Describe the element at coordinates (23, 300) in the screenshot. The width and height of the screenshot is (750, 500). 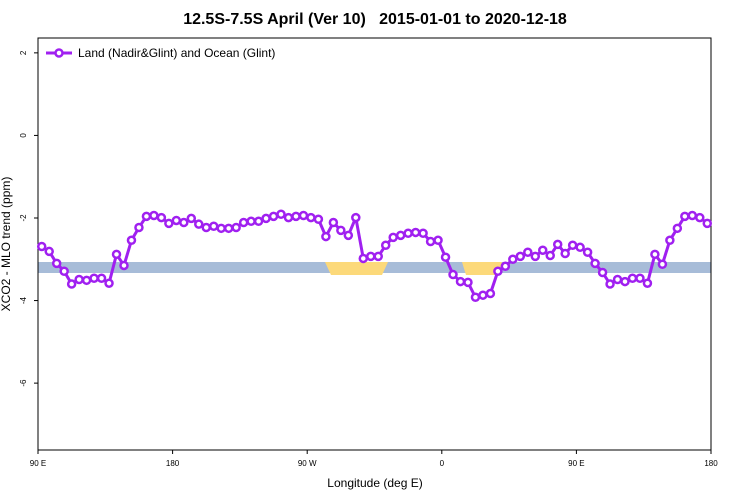
I see `y-tick-label: -4` at that location.